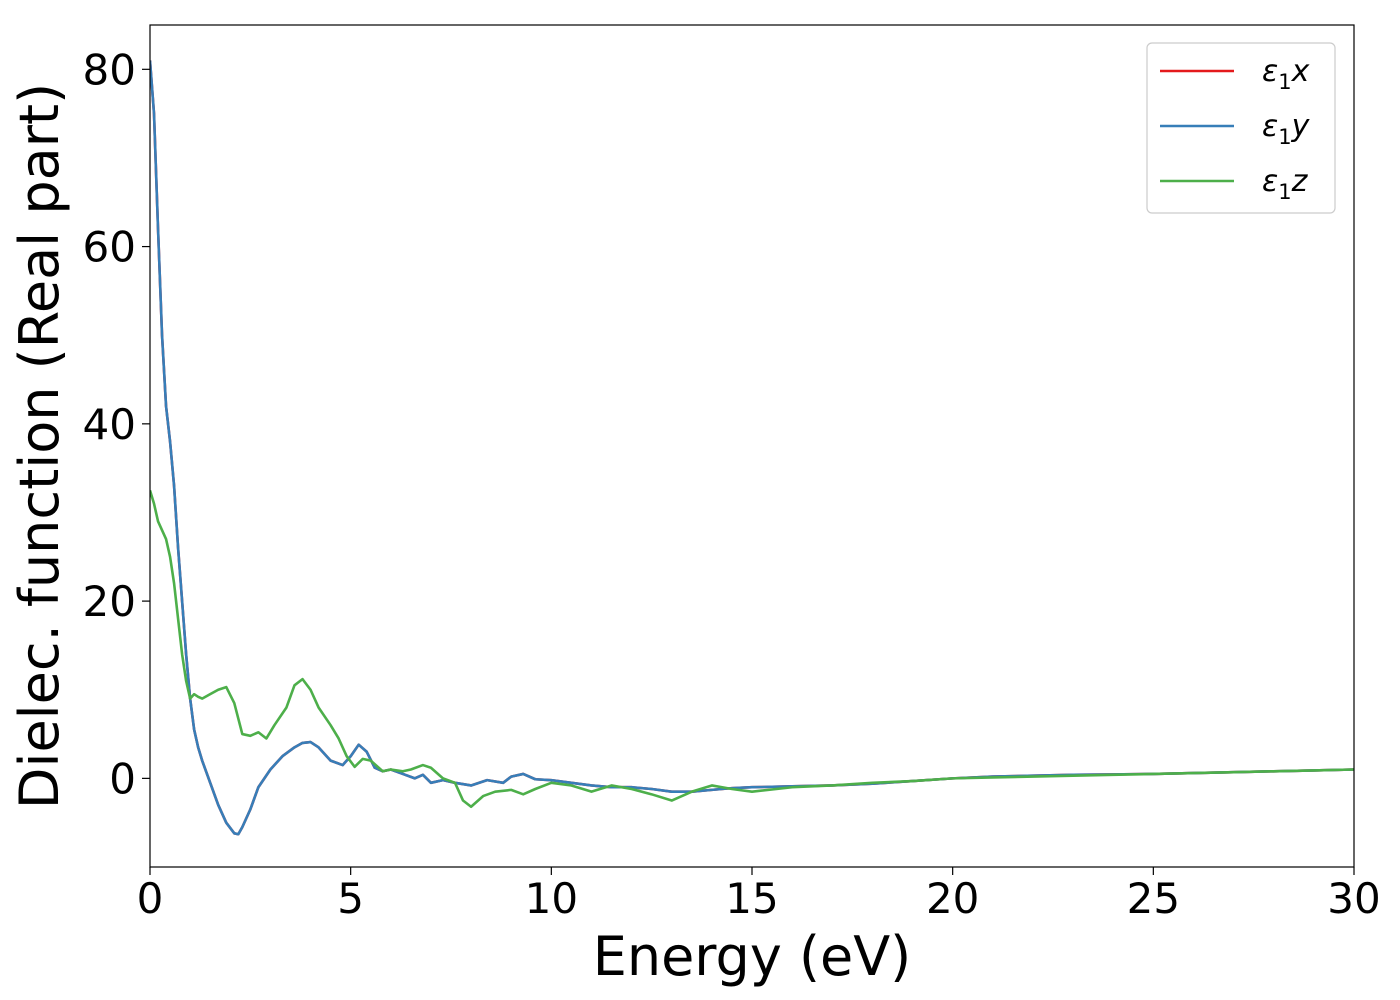 Image resolution: width=1400 pixels, height=1000 pixels. What do you see at coordinates (1353, 898) in the screenshot?
I see `x-tick-label: 30` at bounding box center [1353, 898].